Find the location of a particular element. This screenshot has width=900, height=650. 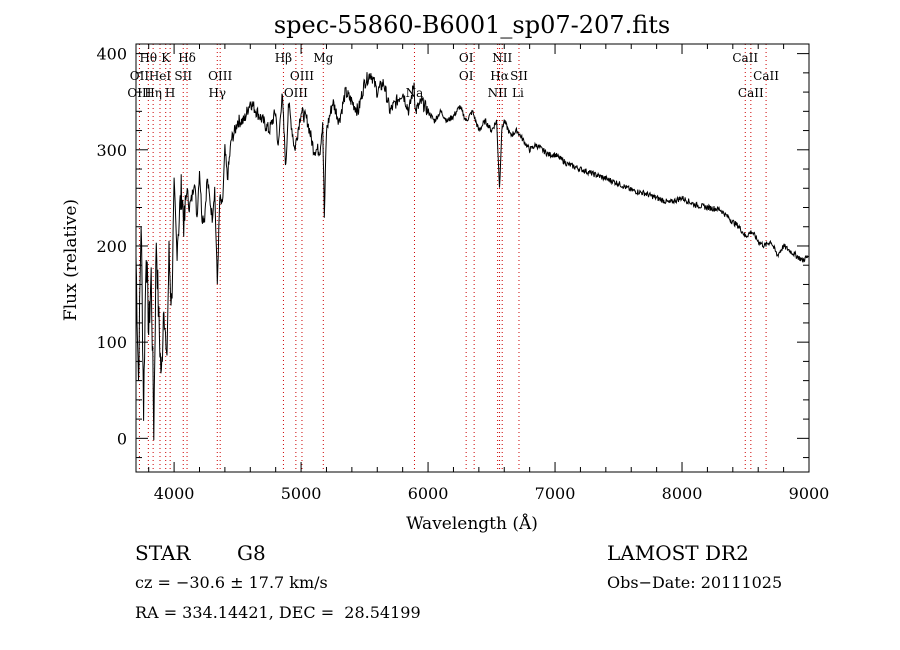

velocity-readout: cz = −30.6 ± 17.7 km/s is located at coordinates (231, 582).